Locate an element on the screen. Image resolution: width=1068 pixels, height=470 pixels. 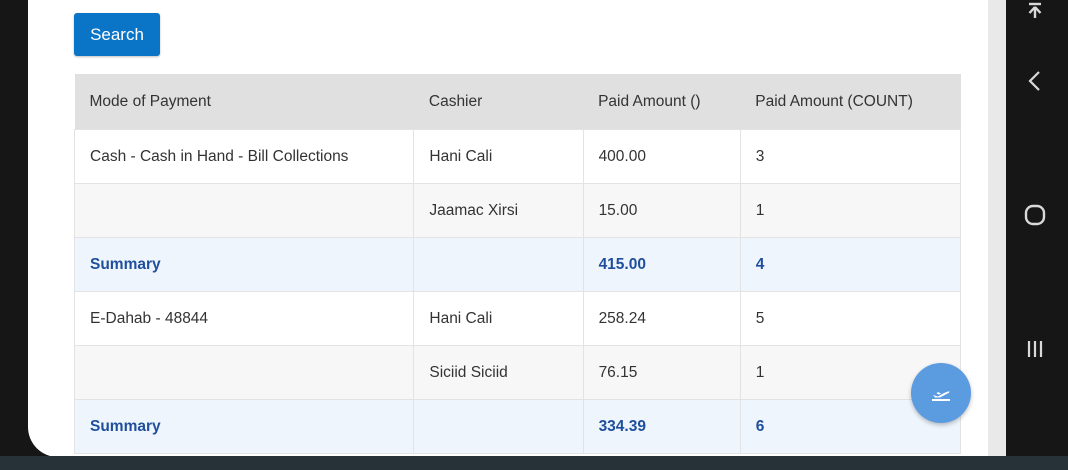
search-button: Search is located at coordinates (117, 34).